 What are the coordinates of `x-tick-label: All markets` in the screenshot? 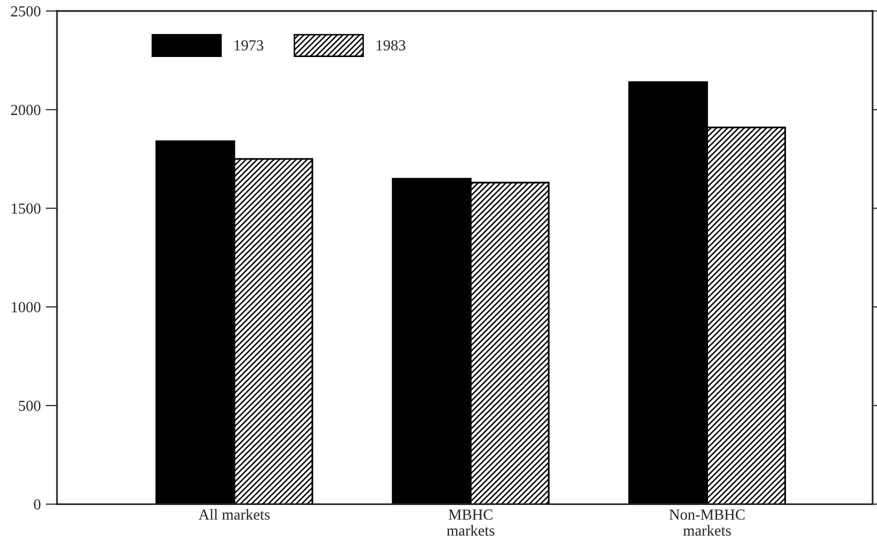 It's located at (234, 514).